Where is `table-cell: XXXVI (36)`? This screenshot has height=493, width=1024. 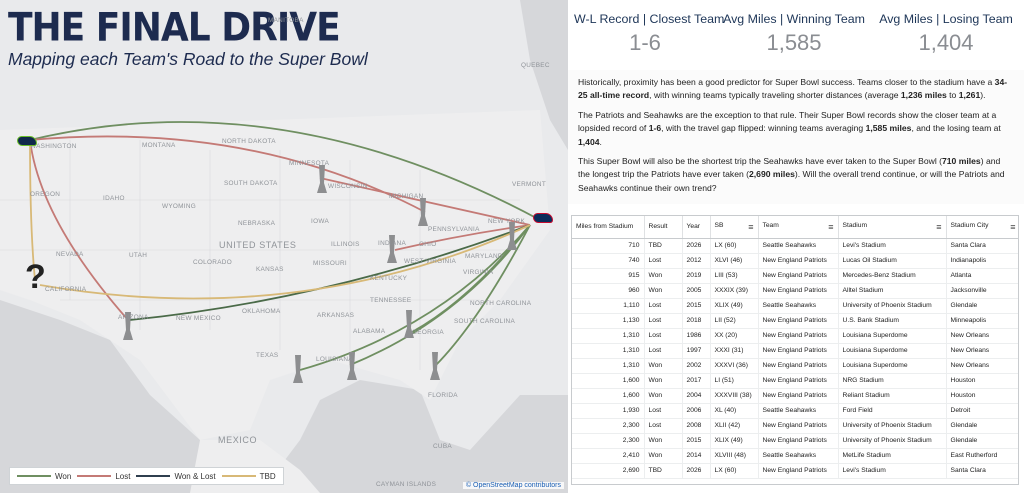
table-cell: XXXVI (36) is located at coordinates (734, 366).